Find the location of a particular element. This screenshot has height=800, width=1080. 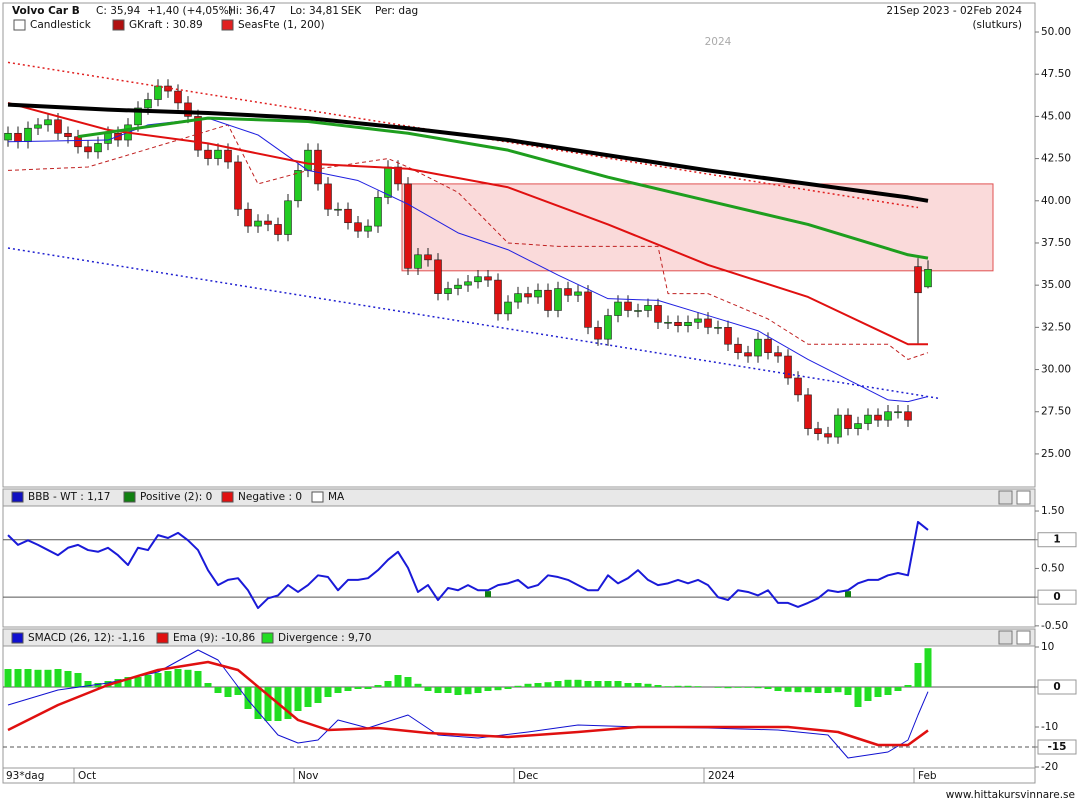

price-type: (slutkurs) is located at coordinates (997, 25).